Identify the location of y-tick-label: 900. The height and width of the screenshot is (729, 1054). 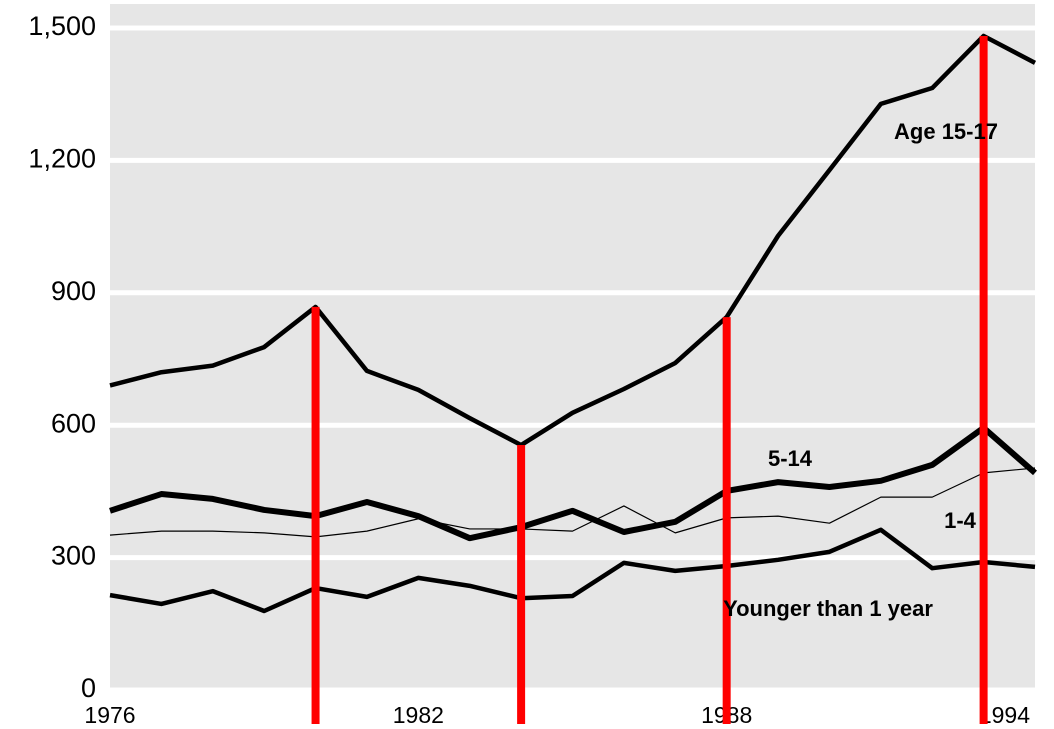
(73, 291).